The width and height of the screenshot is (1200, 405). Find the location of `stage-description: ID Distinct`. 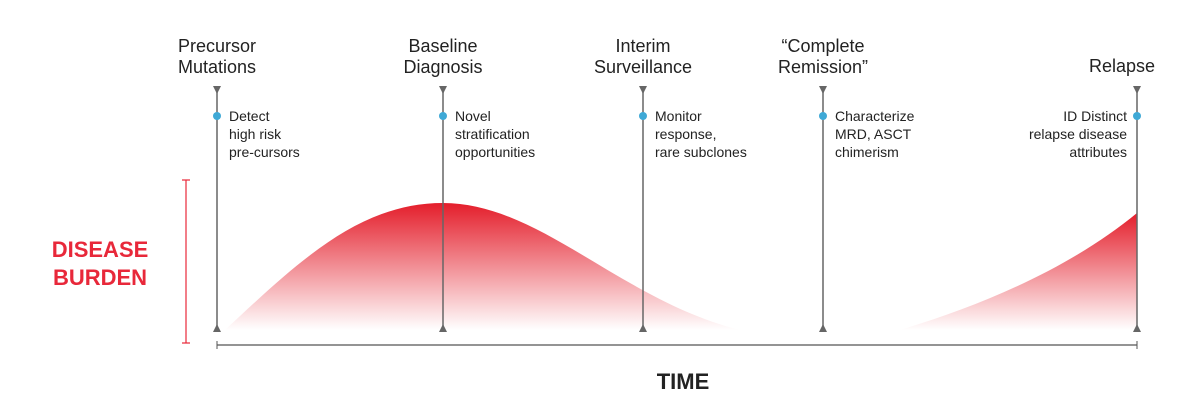

stage-description: ID Distinct is located at coordinates (1095, 116).